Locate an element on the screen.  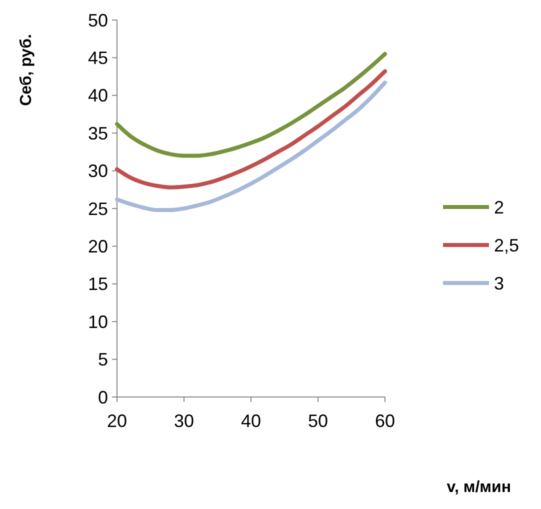
legend-label: 2 is located at coordinates (499, 207).